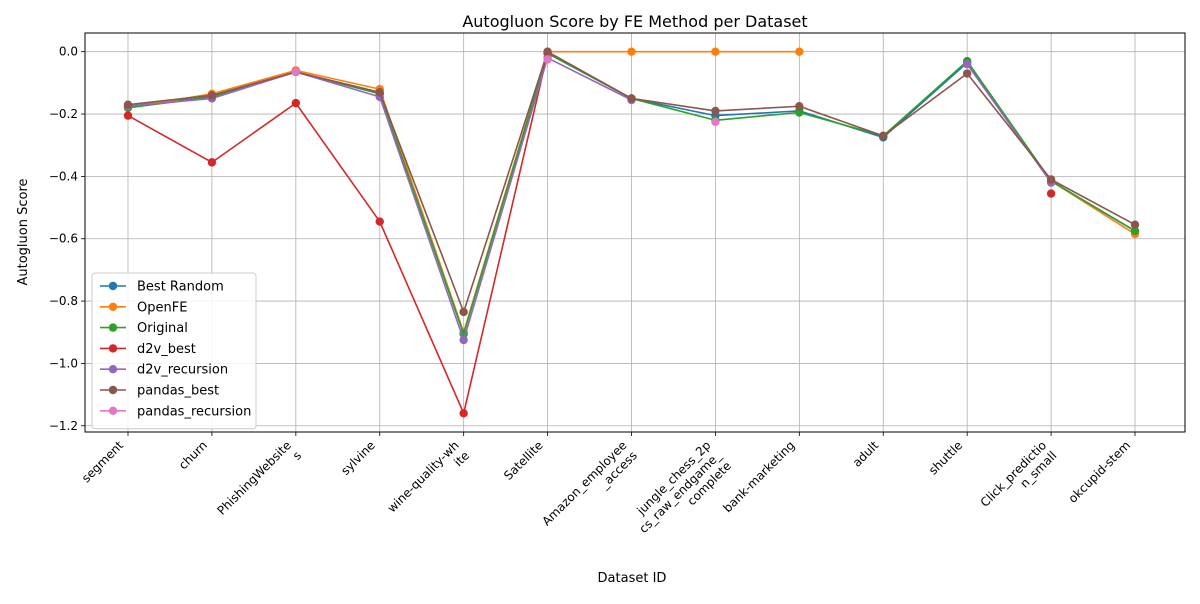 This screenshot has width=1200, height=604. What do you see at coordinates (162, 328) in the screenshot?
I see `legend-label: Original` at bounding box center [162, 328].